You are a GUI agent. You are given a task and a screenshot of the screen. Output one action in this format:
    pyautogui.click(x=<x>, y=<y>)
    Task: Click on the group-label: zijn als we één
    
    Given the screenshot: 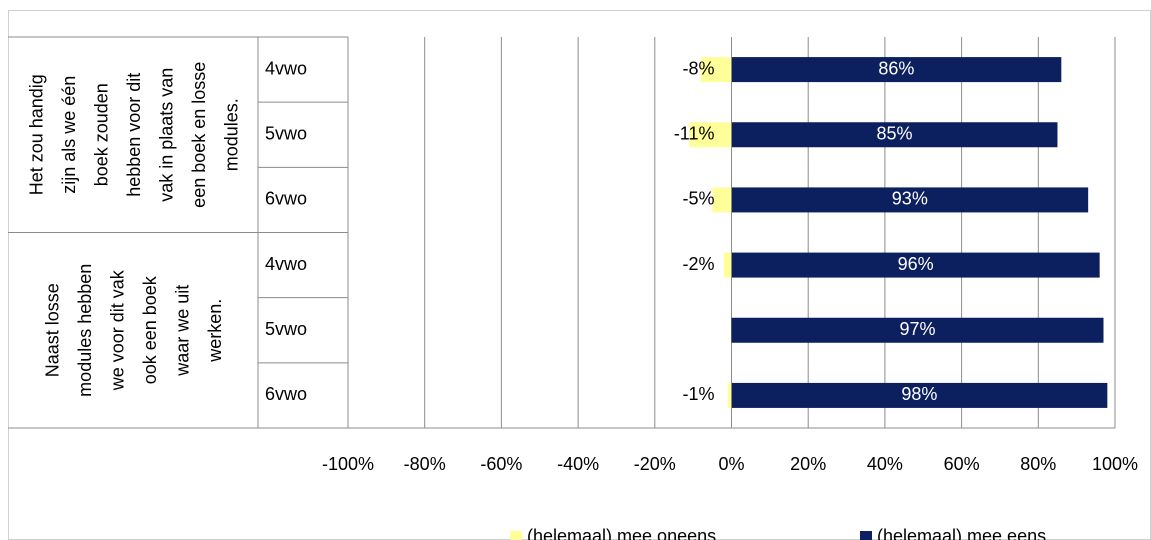 What is the action you would take?
    pyautogui.click(x=69, y=135)
    